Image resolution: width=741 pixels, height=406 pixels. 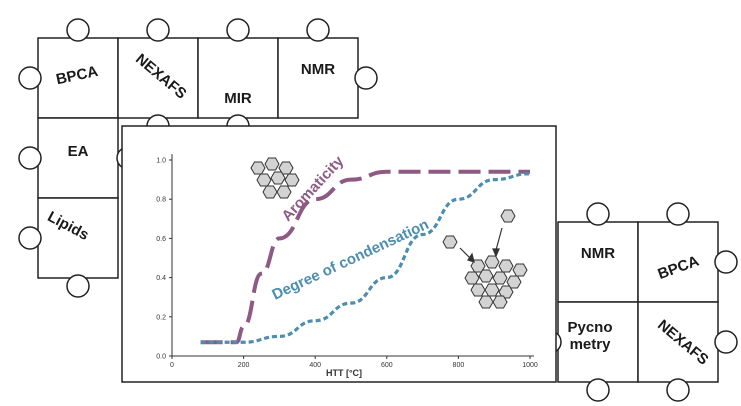 I want to click on puzzle-label-line: Pycno, so click(x=589, y=327).